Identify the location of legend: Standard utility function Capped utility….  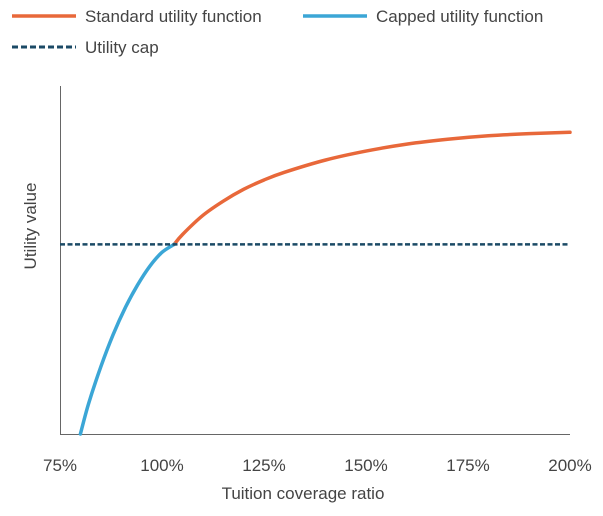
(277, 32).